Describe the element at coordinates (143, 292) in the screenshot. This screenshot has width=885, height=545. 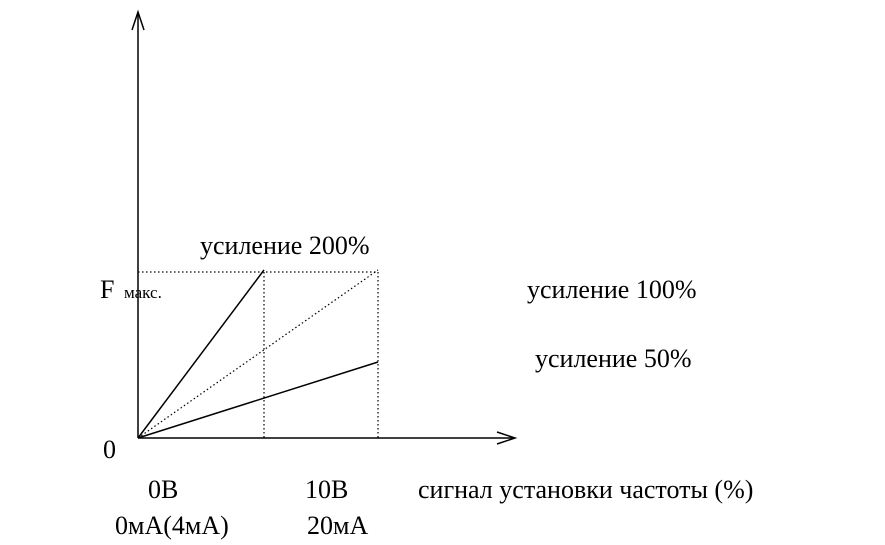
I see `fmax-label: макс.` at that location.